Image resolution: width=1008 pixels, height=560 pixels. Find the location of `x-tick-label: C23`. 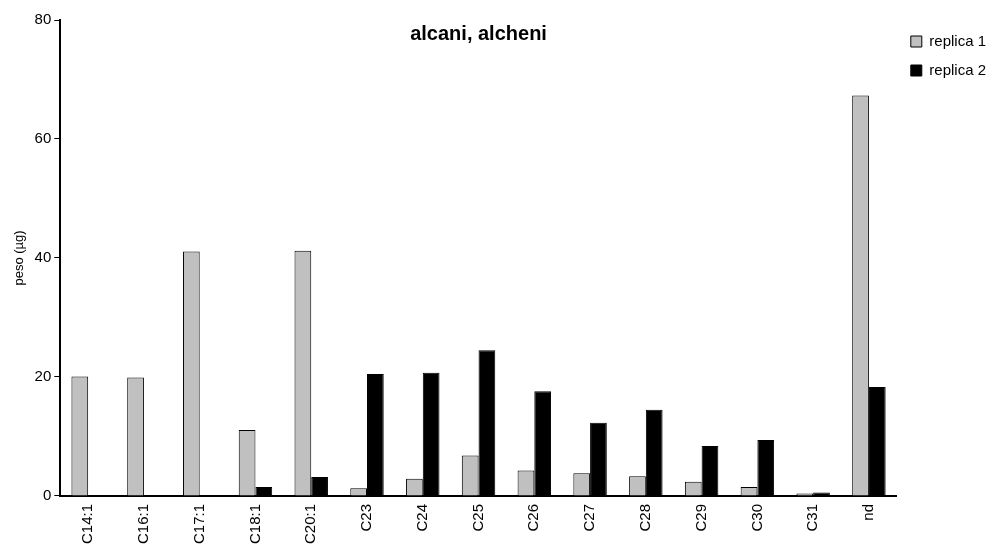

x-tick-label: C23 is located at coordinates (366, 517).